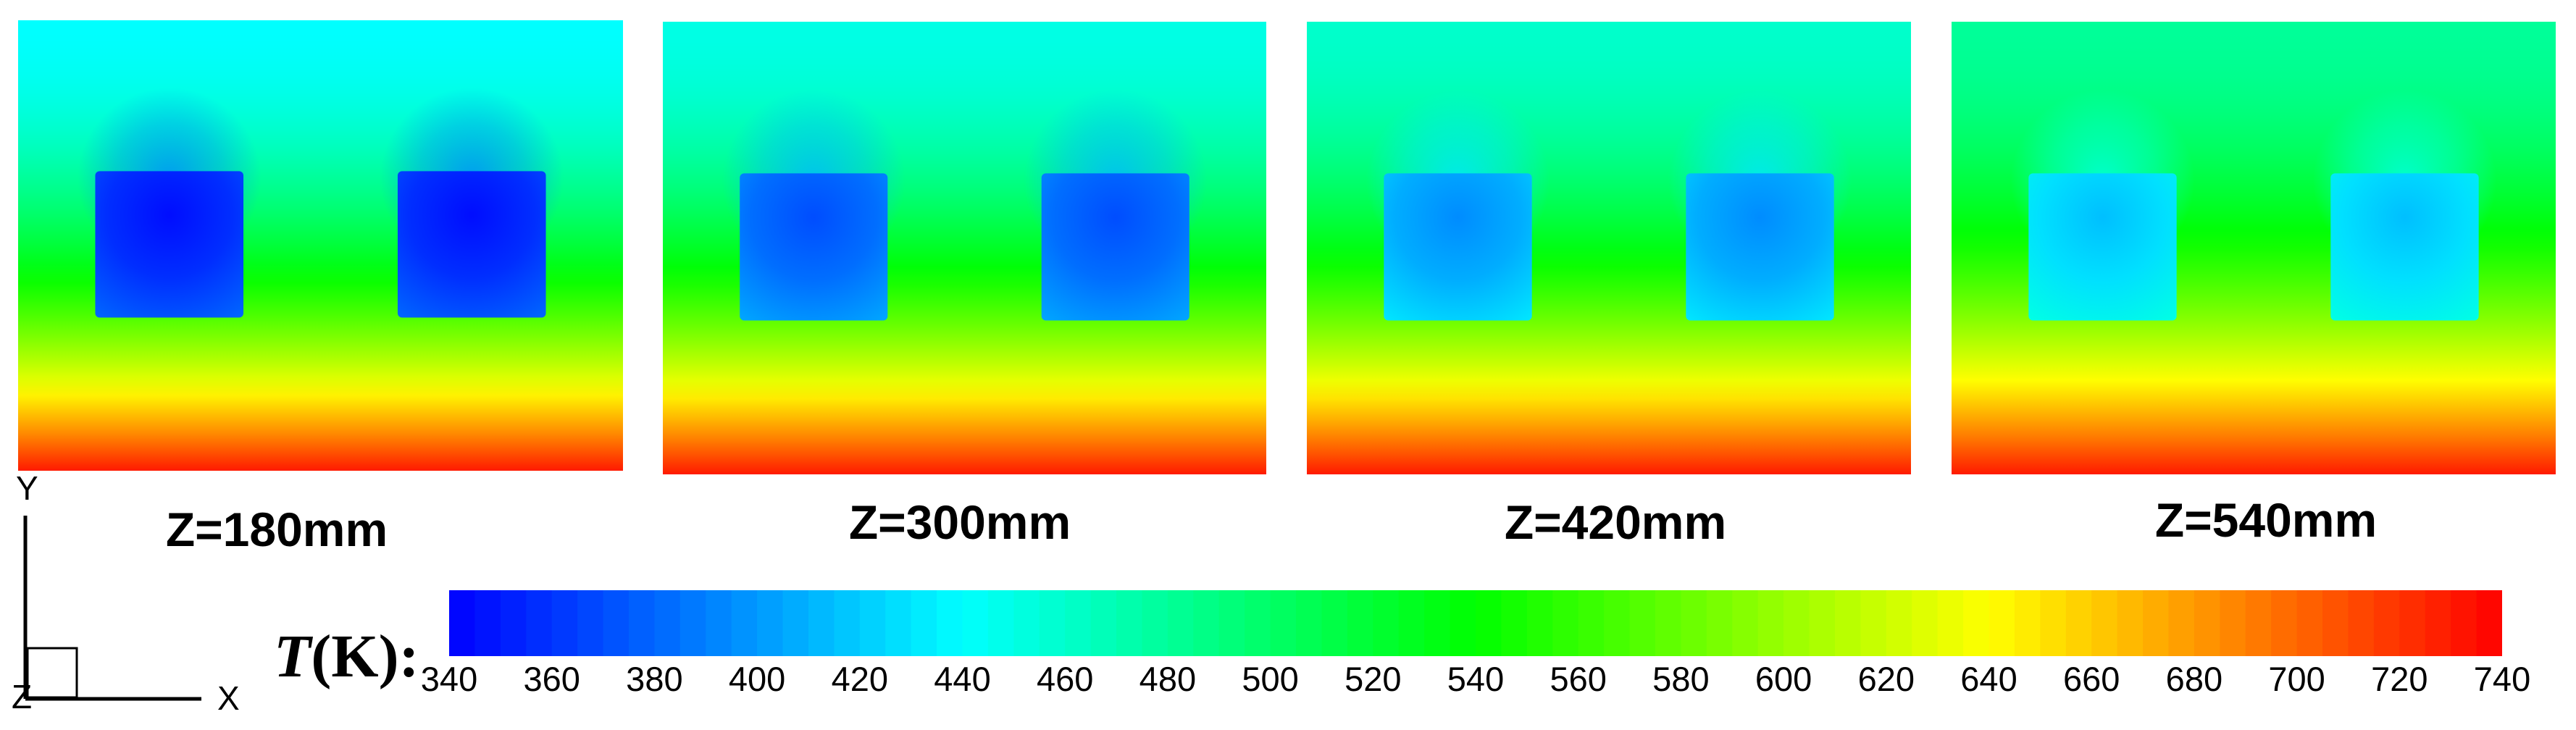  I want to click on colorbar-tick-label: 340, so click(449, 679).